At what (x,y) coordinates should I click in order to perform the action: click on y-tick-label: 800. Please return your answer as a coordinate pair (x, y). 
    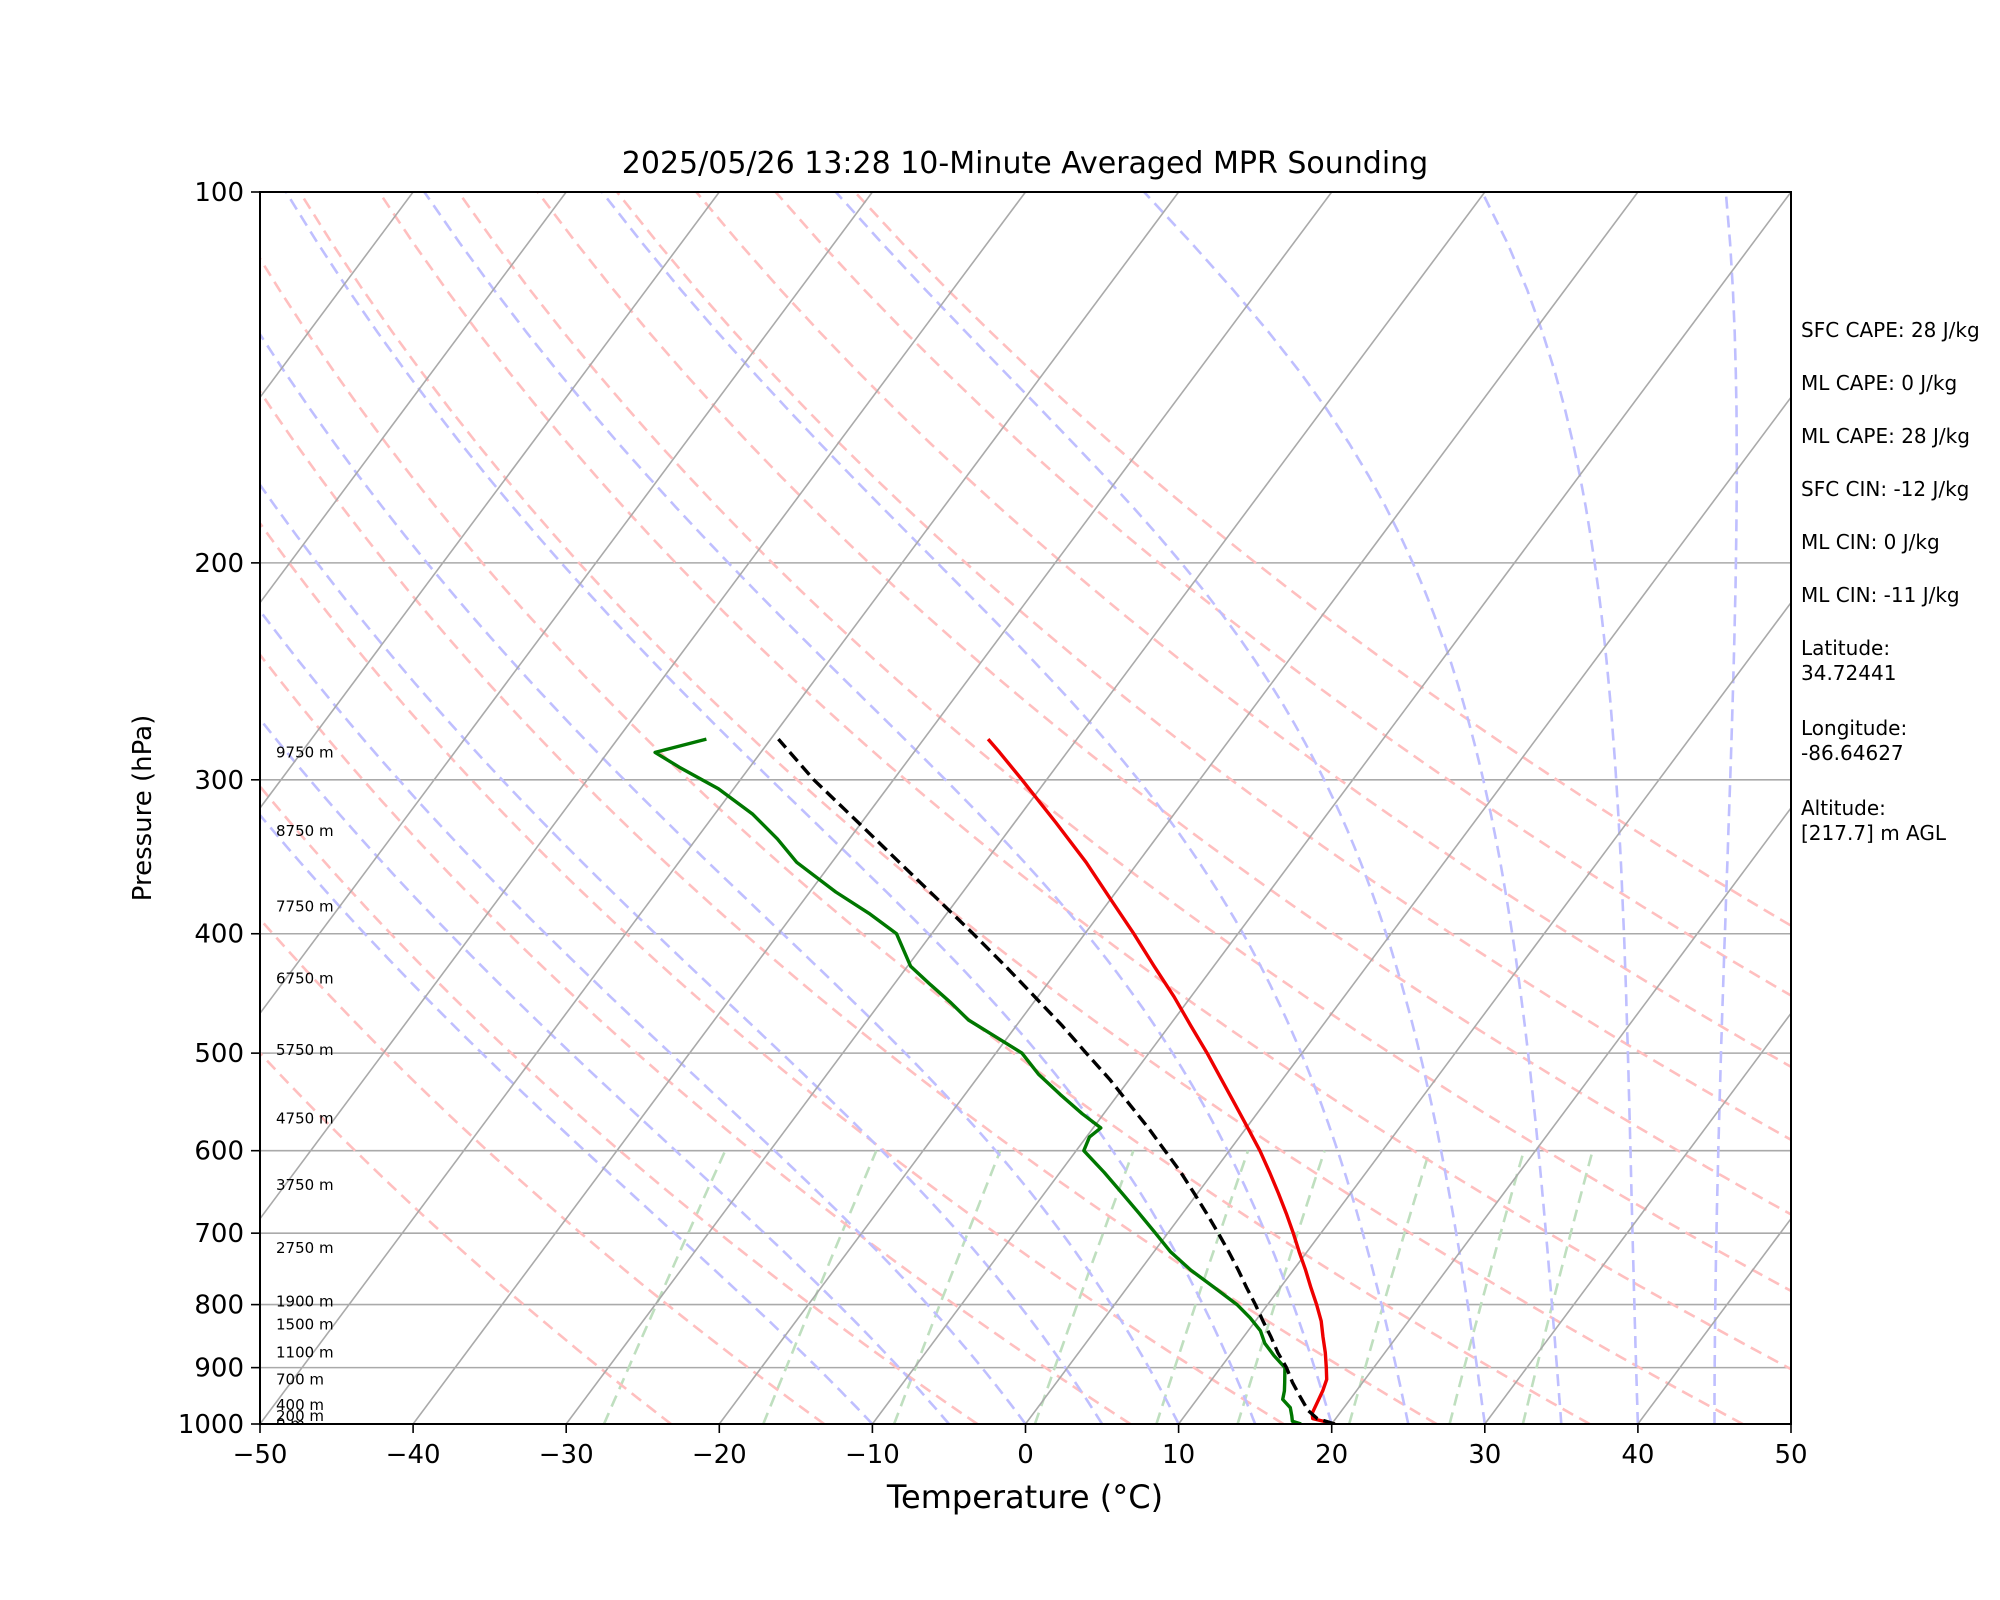
    Looking at the image, I should click on (219, 1306).